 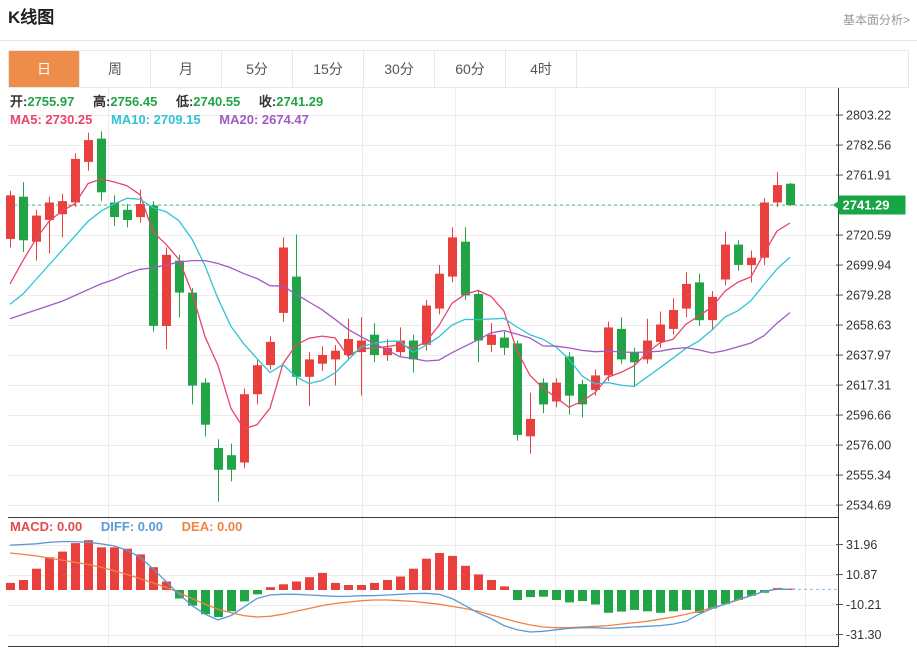 What do you see at coordinates (400, 590) in the screenshot?
I see `dea-line` at bounding box center [400, 590].